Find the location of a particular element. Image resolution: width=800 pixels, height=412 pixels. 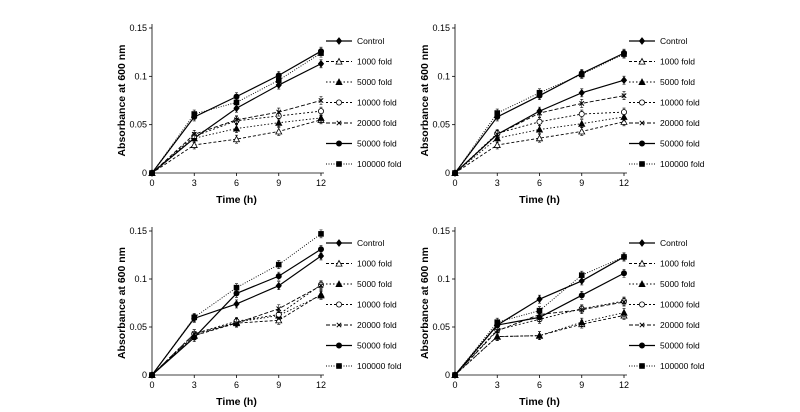

legend-label: 20000 fold is located at coordinates (680, 123).